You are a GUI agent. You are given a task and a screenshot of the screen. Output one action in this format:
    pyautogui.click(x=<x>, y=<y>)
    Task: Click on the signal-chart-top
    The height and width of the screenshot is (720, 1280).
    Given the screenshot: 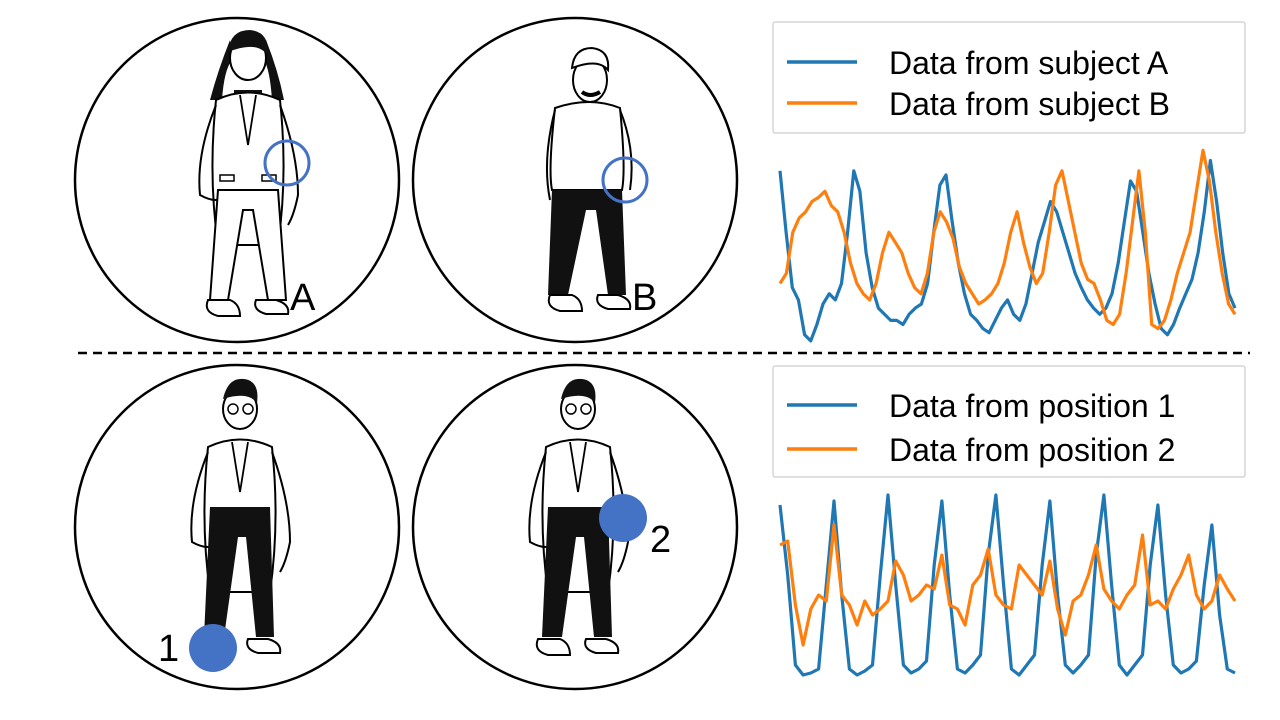 What is the action you would take?
    pyautogui.click(x=1007, y=245)
    